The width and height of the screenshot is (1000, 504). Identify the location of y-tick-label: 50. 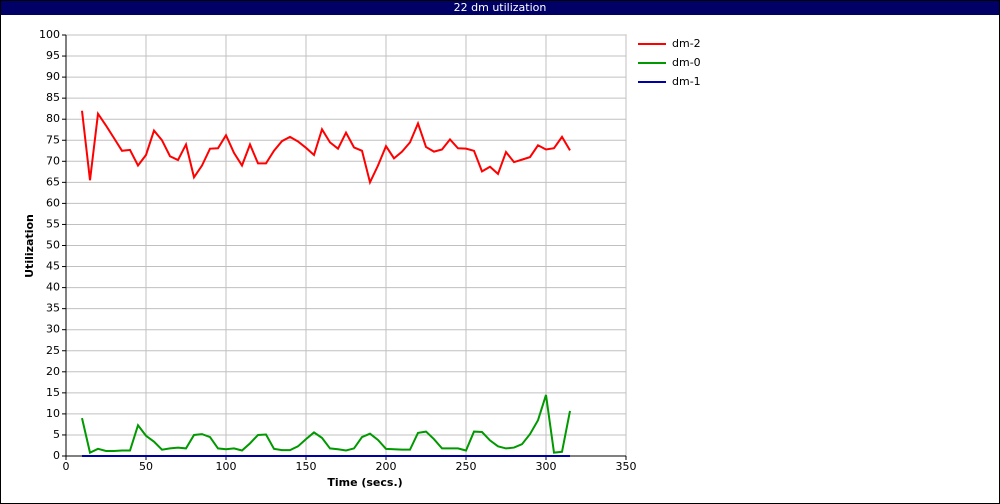
(53, 245).